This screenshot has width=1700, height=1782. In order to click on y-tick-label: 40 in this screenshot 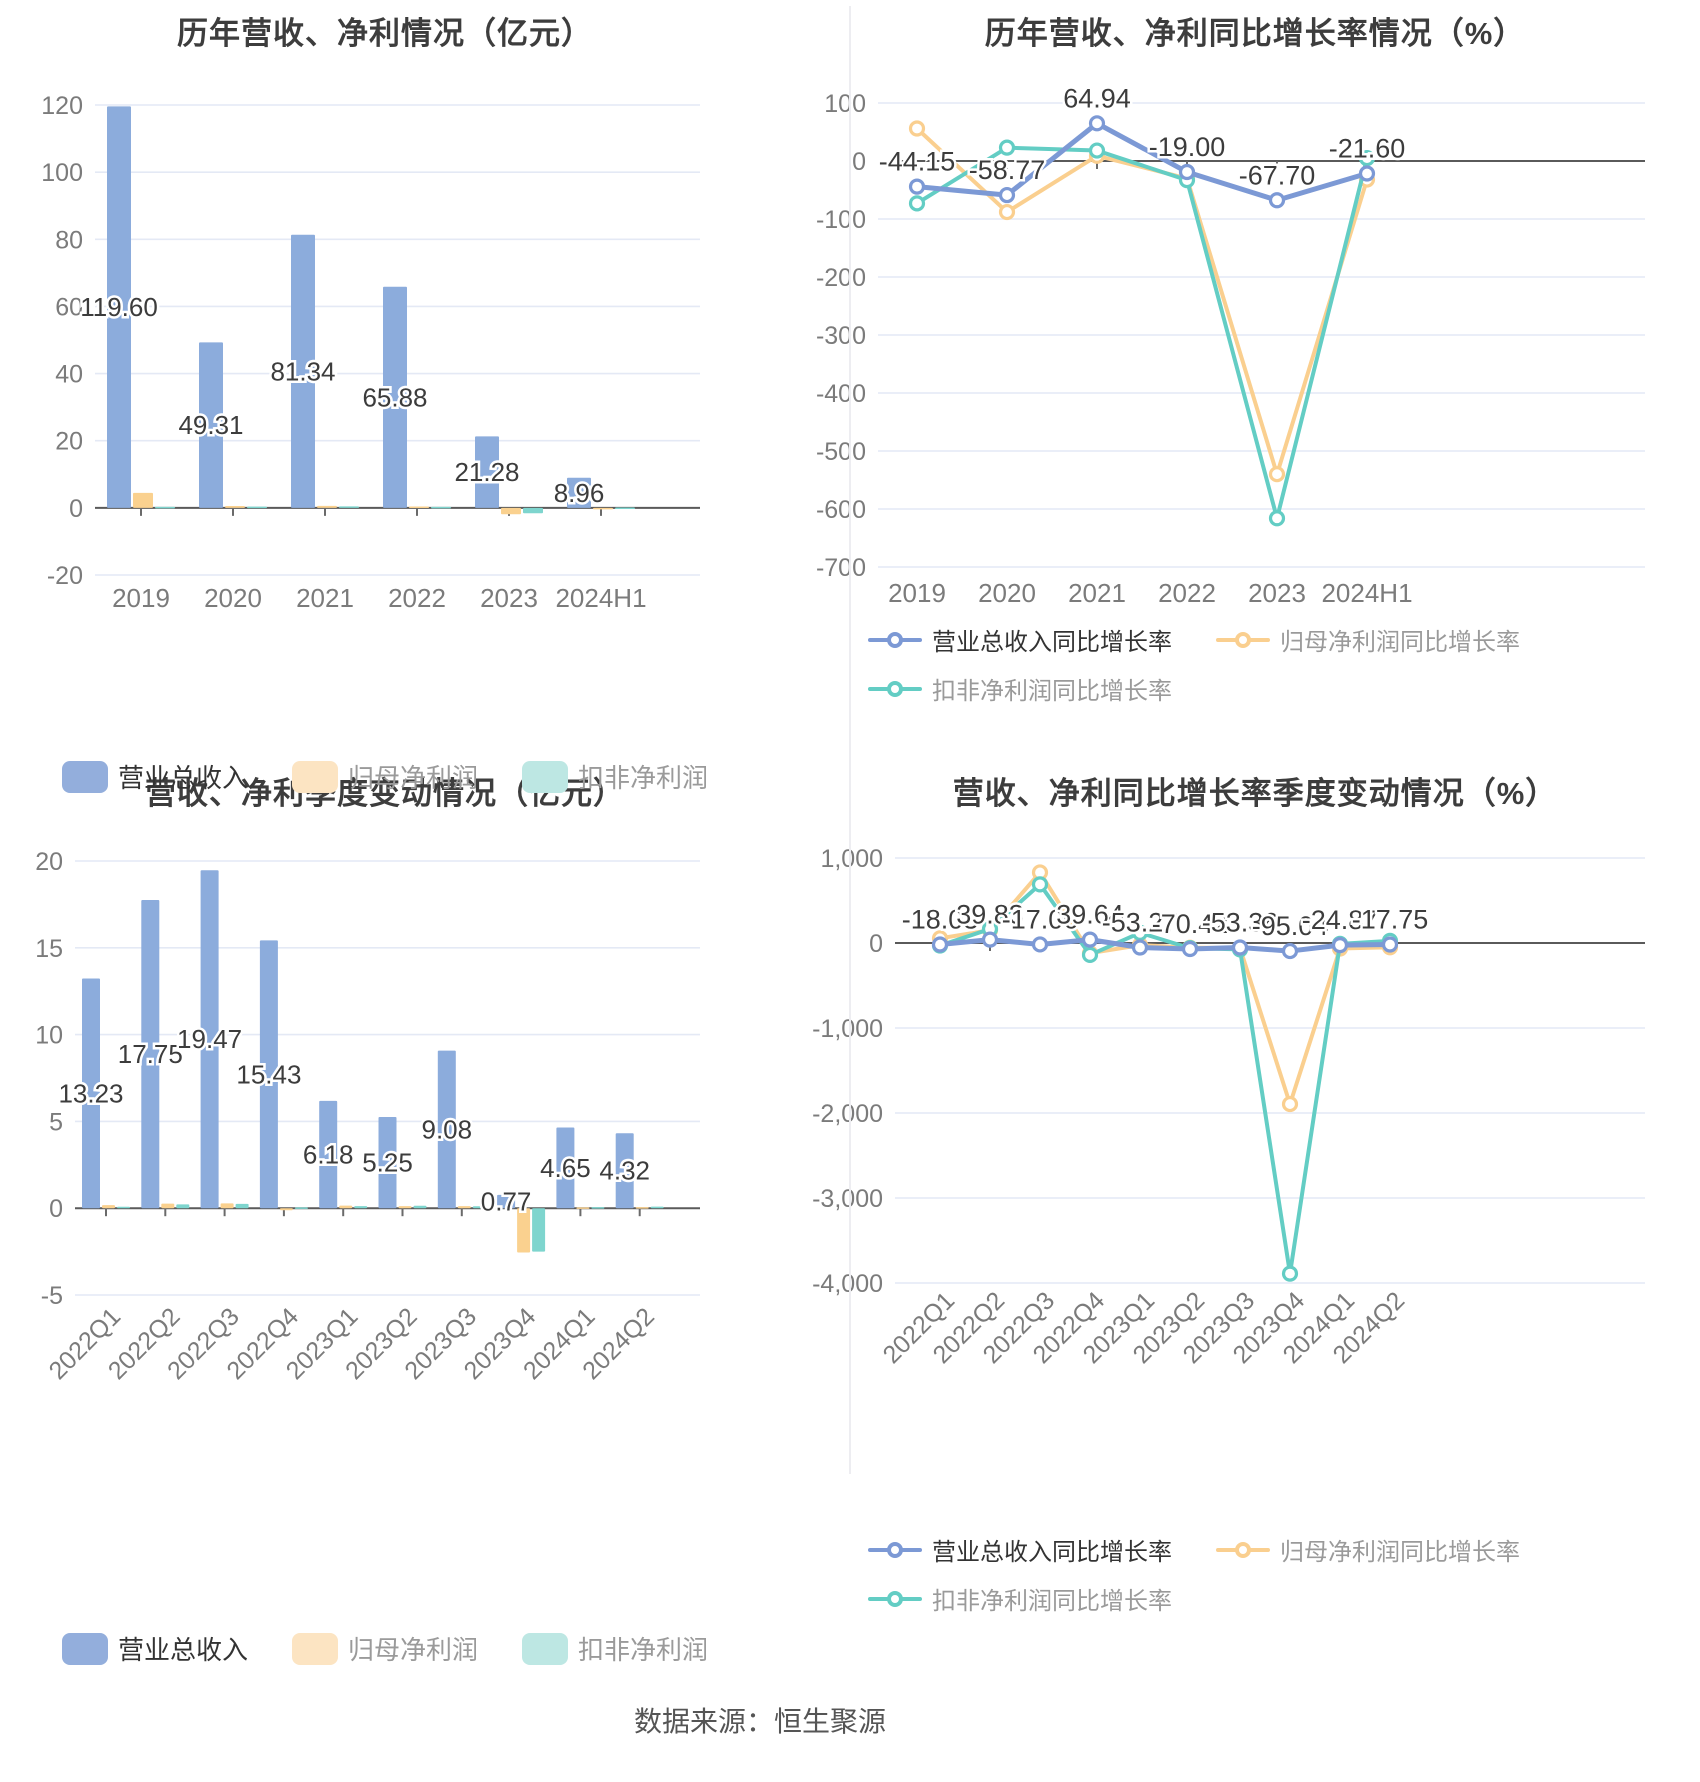, I will do `click(69, 375)`.